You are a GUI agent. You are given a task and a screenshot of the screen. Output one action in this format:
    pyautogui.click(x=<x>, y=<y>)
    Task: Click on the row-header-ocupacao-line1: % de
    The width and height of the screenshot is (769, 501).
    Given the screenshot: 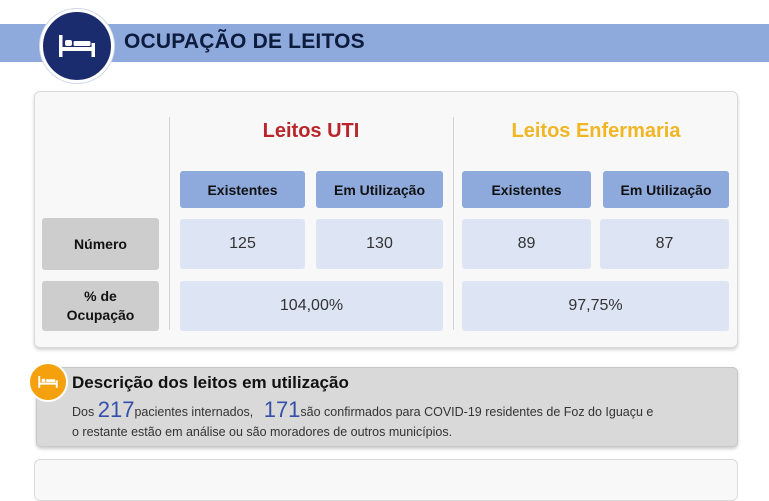 What is the action you would take?
    pyautogui.click(x=100, y=296)
    